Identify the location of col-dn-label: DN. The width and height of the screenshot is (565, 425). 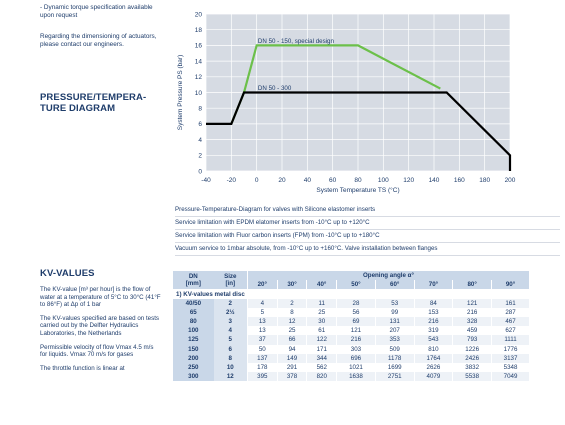
(193, 277).